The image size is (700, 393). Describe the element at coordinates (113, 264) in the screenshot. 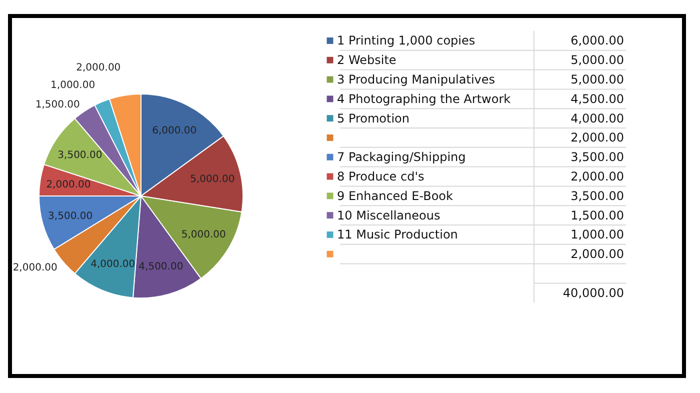

I see `data-label: 4,000.00` at that location.